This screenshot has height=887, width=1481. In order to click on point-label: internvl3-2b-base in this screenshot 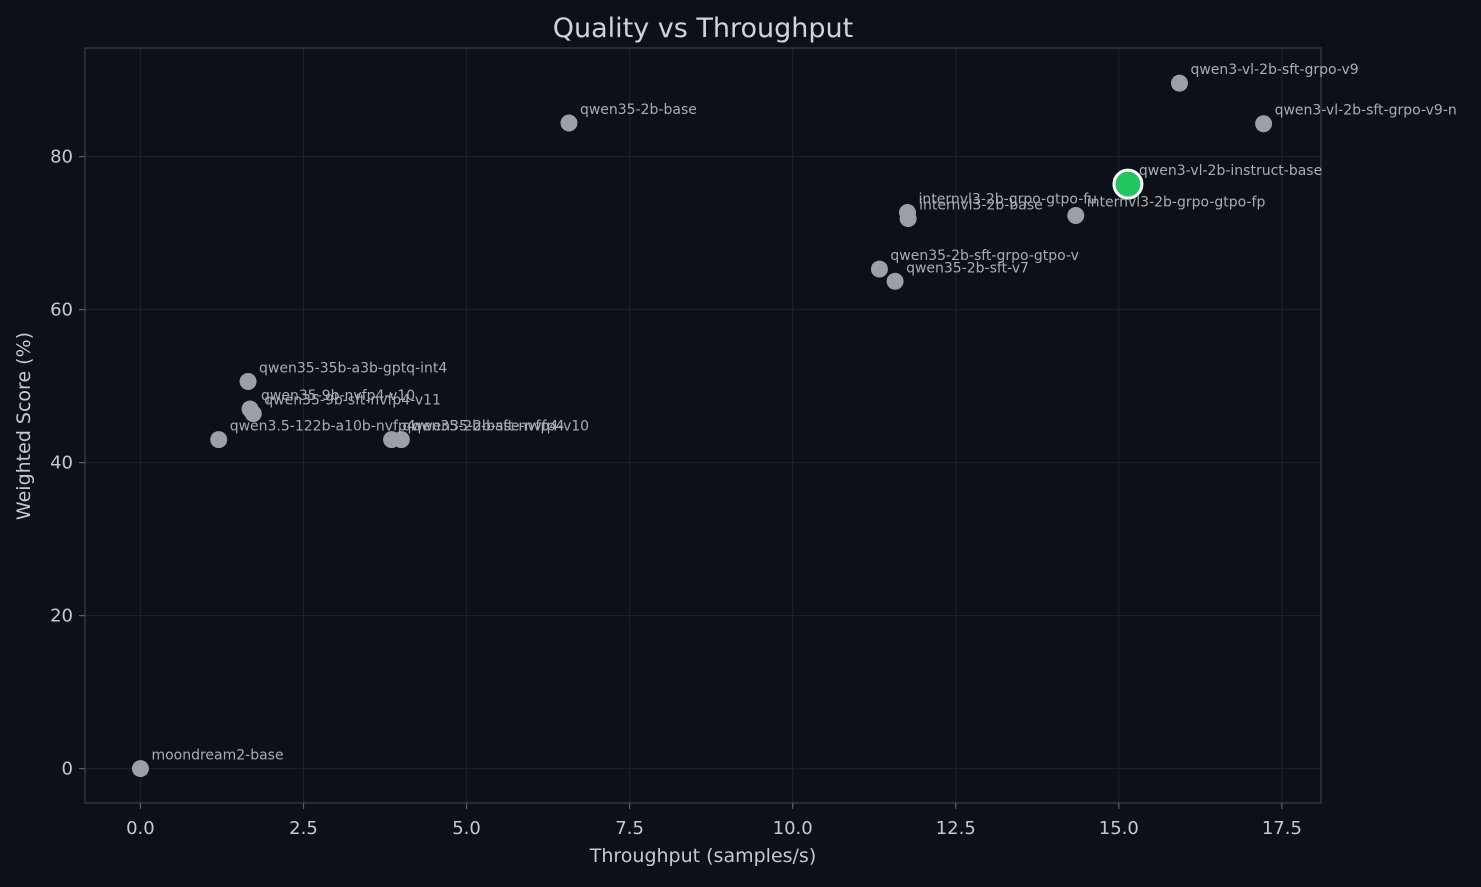, I will do `click(981, 206)`.